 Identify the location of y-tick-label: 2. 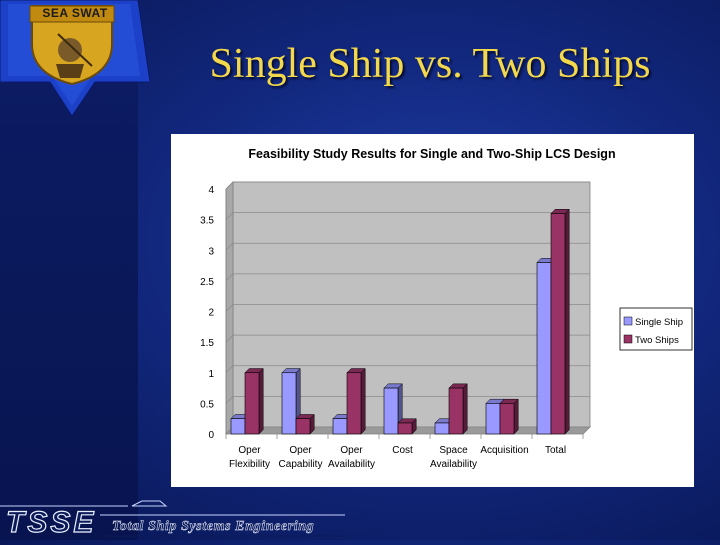
(211, 313).